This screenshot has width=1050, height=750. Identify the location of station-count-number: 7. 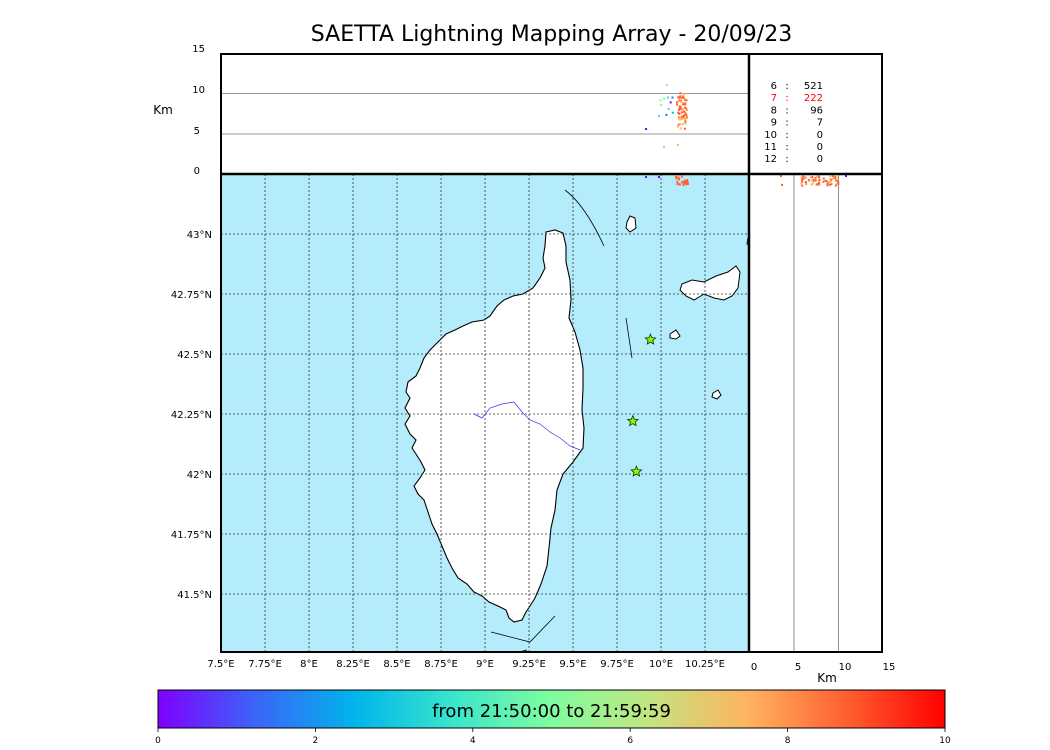
(774, 98).